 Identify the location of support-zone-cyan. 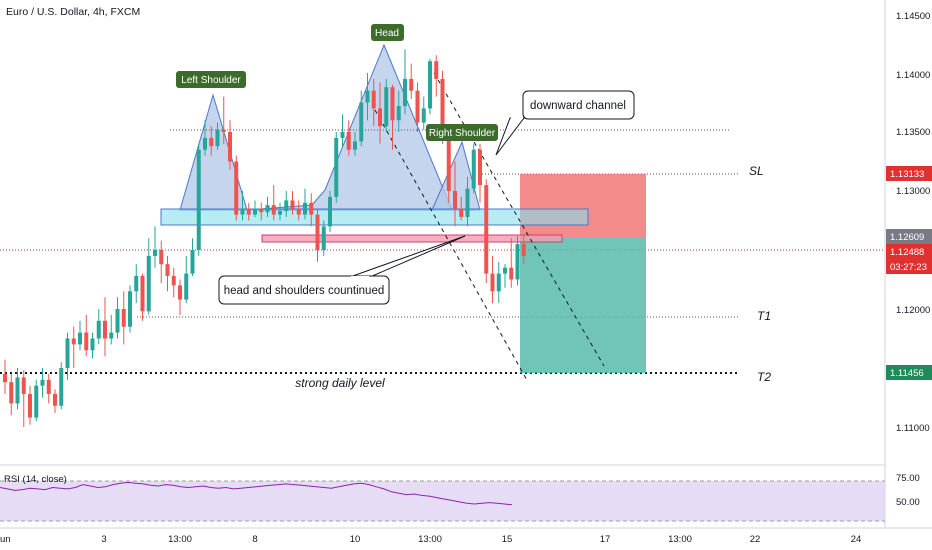
(374, 217).